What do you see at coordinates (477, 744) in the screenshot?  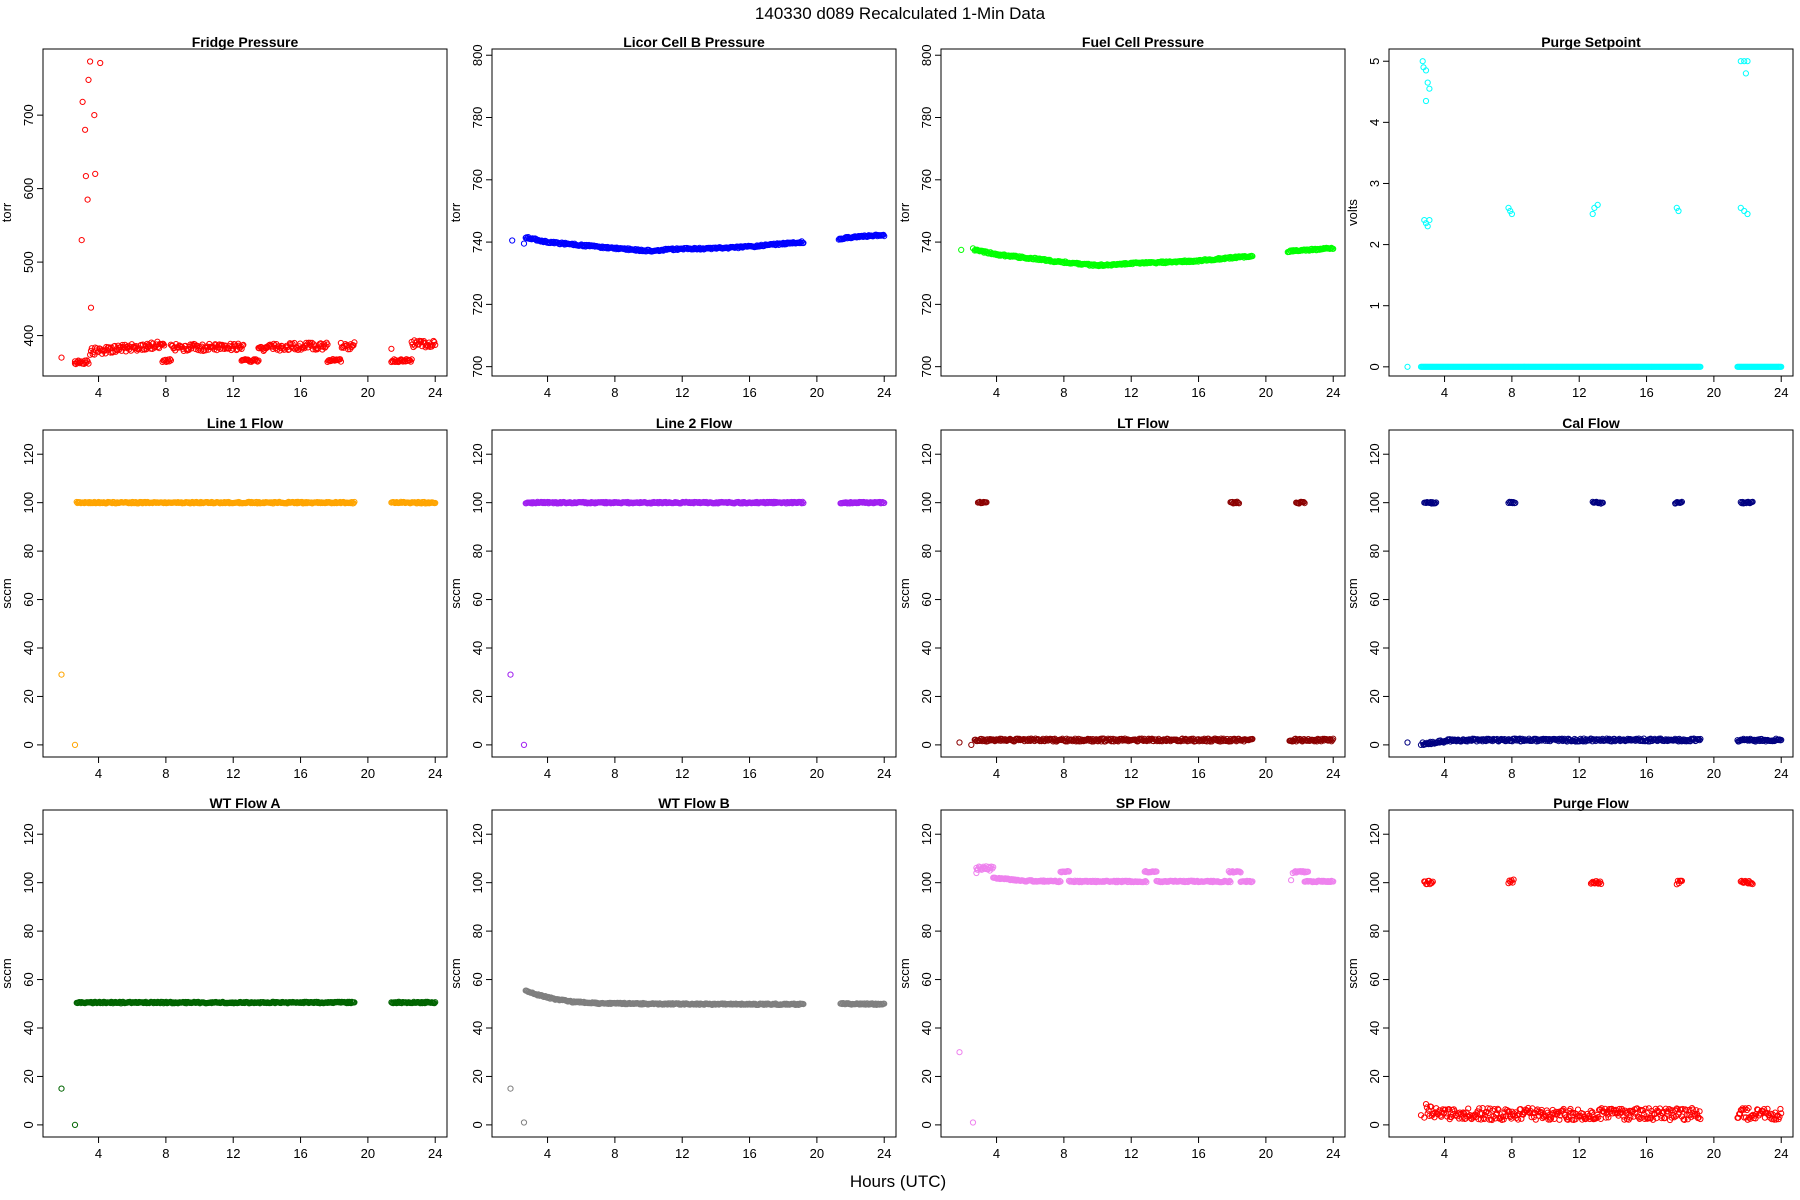 I see `y-tick-label-line-2-flow-0: 0` at bounding box center [477, 744].